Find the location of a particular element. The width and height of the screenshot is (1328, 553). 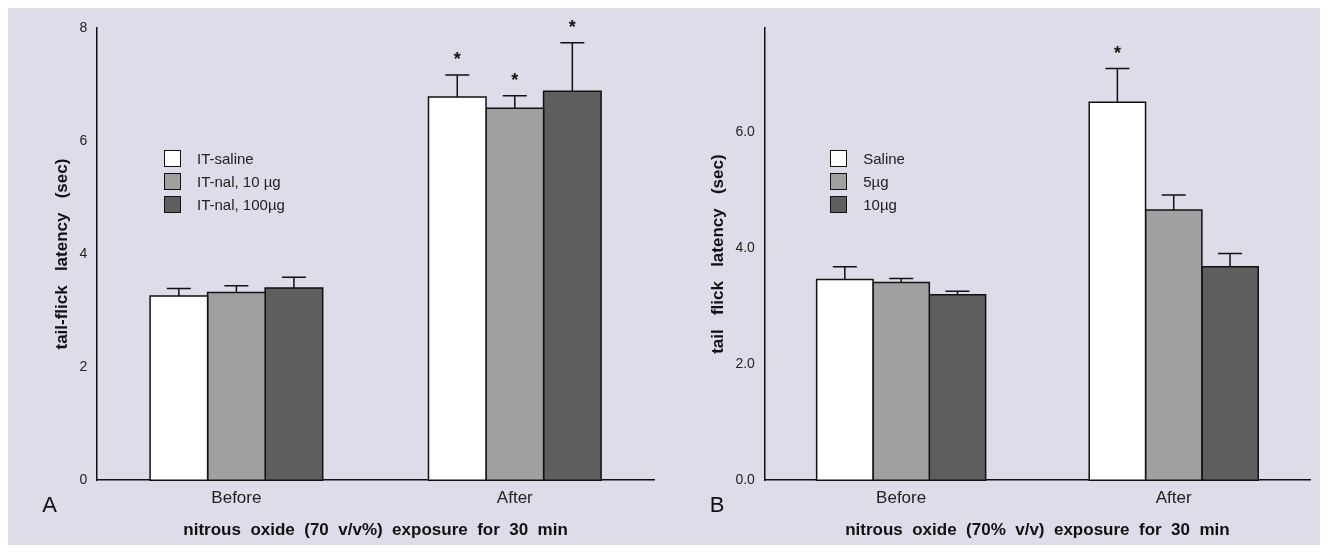

y-tick-label: 4 is located at coordinates (83, 252).